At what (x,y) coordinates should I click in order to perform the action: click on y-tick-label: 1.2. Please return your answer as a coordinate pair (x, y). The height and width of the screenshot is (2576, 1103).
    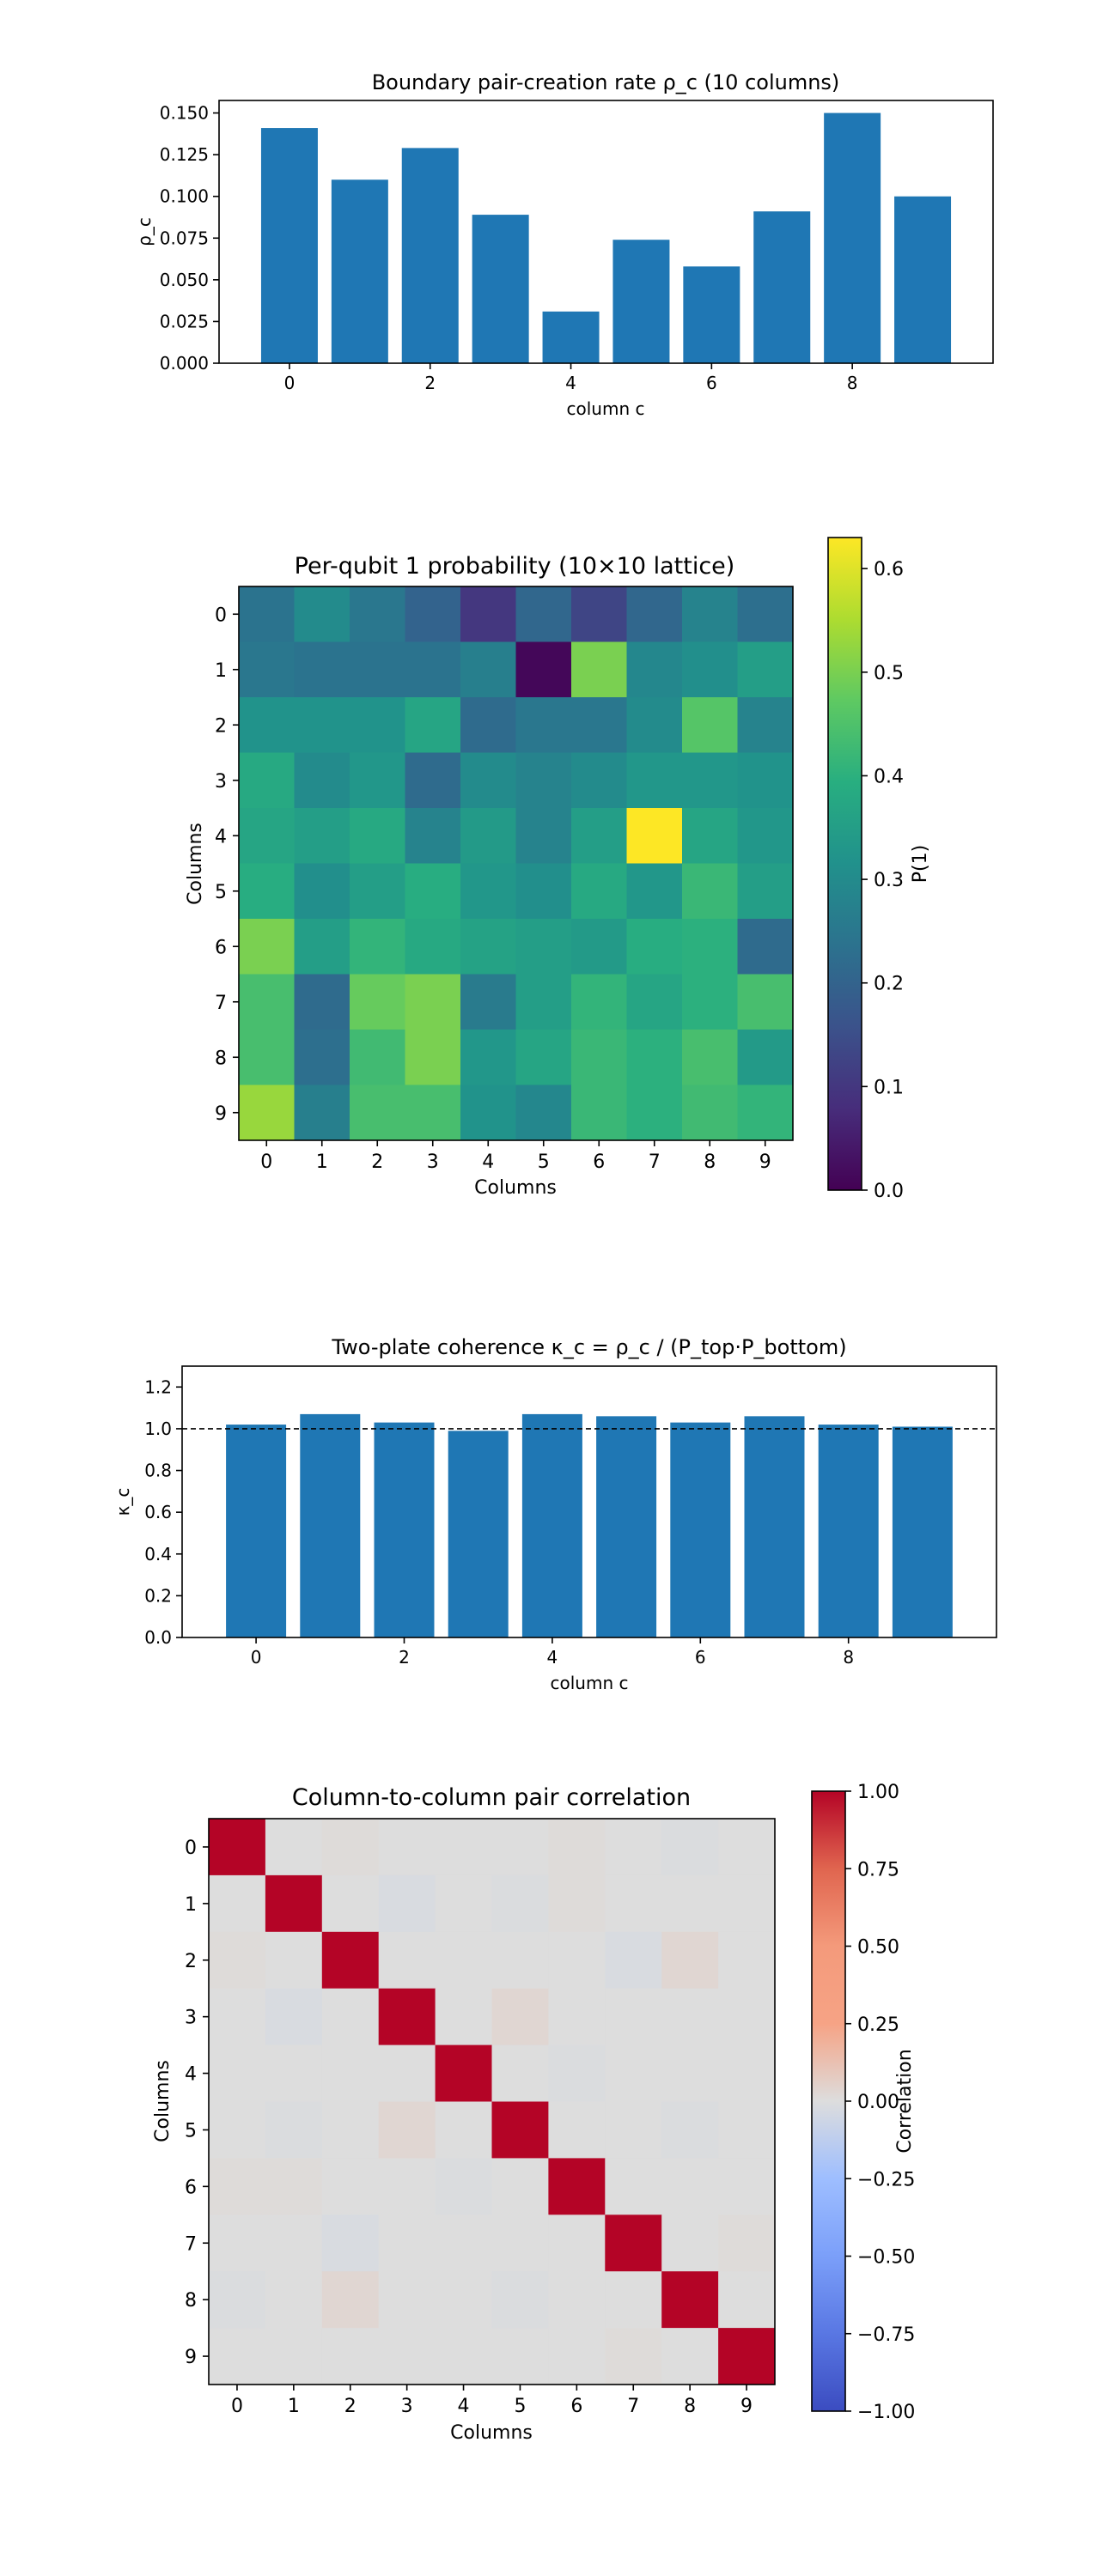
    Looking at the image, I should click on (158, 1386).